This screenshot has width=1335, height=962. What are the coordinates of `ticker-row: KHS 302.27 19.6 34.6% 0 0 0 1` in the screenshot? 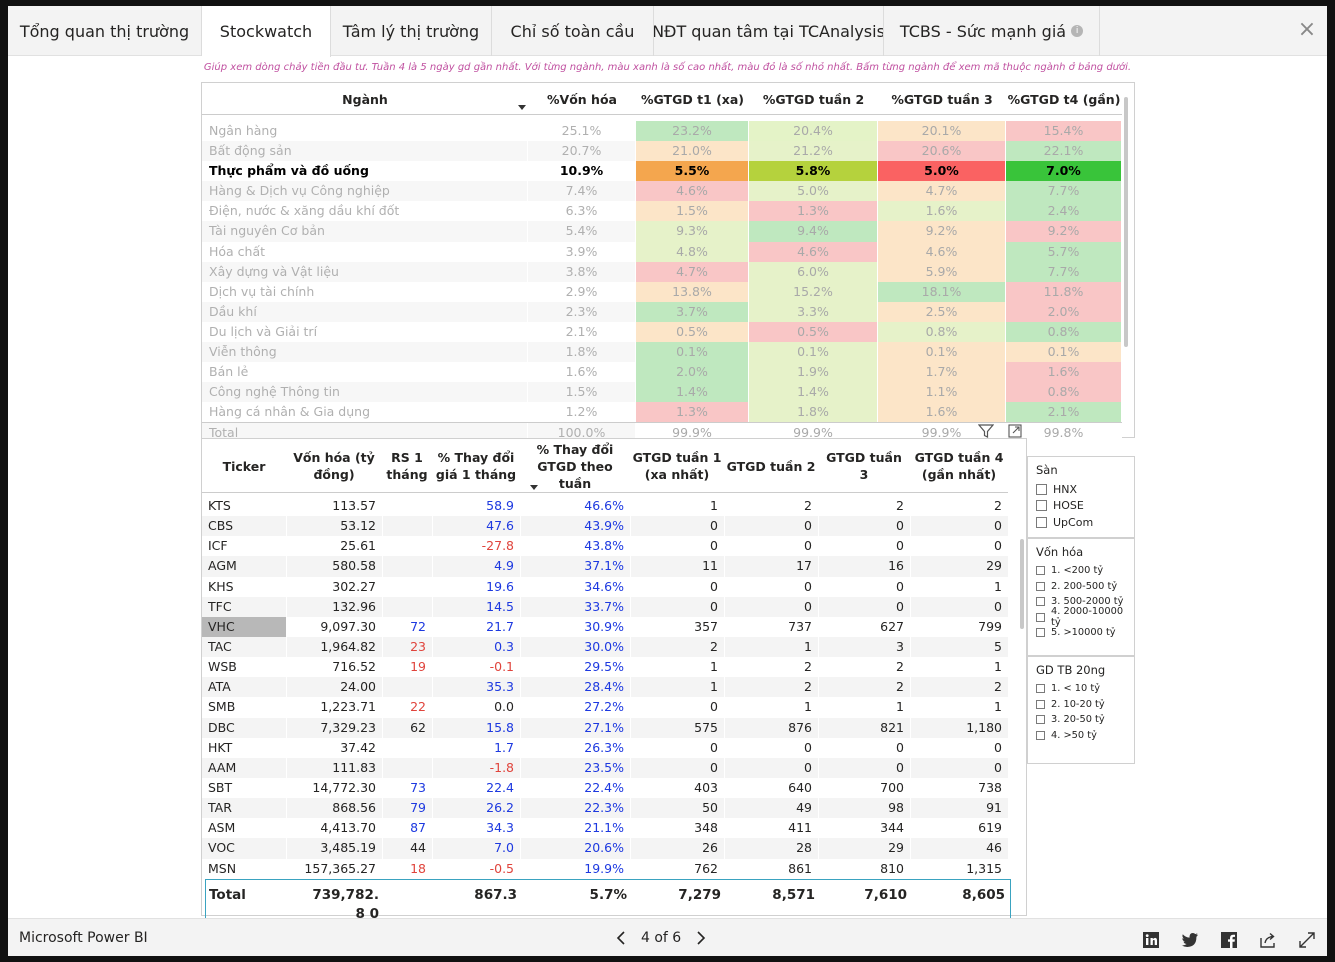 It's located at (605, 586).